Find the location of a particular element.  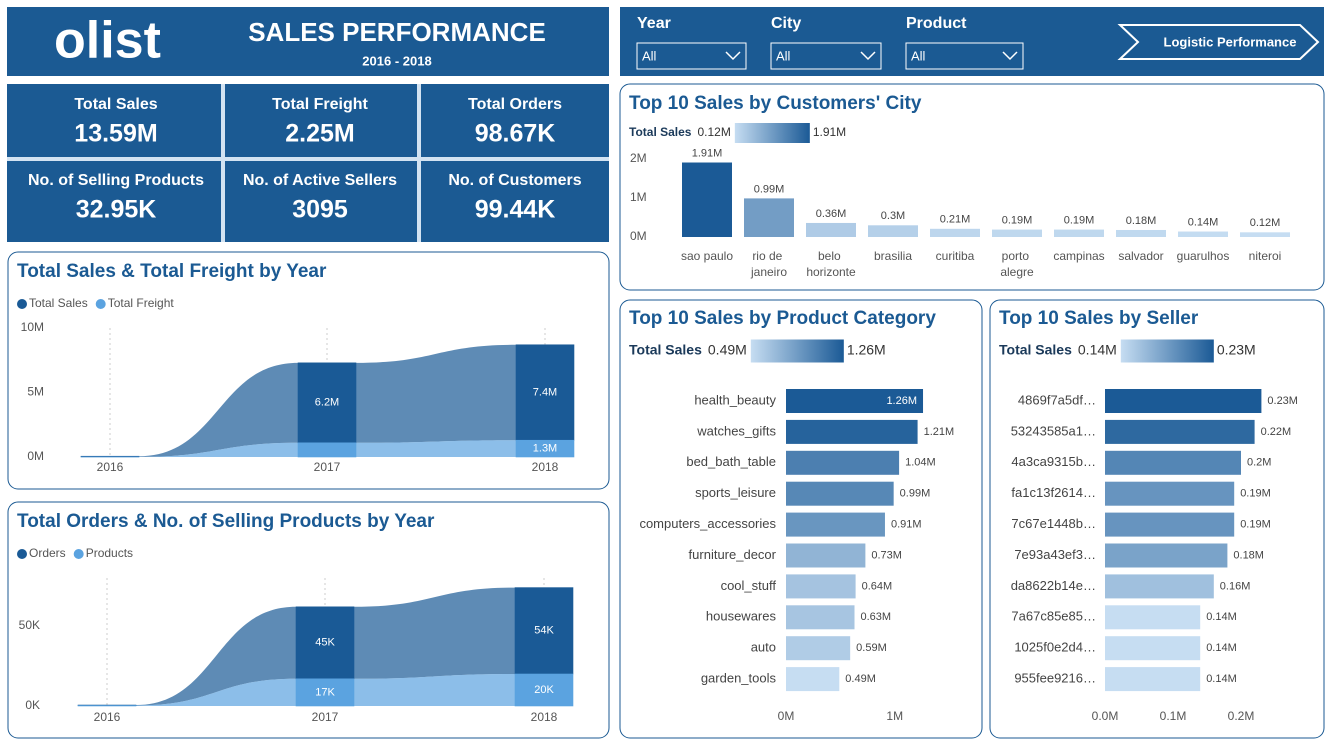

data-label: 1.04M is located at coordinates (920, 463).